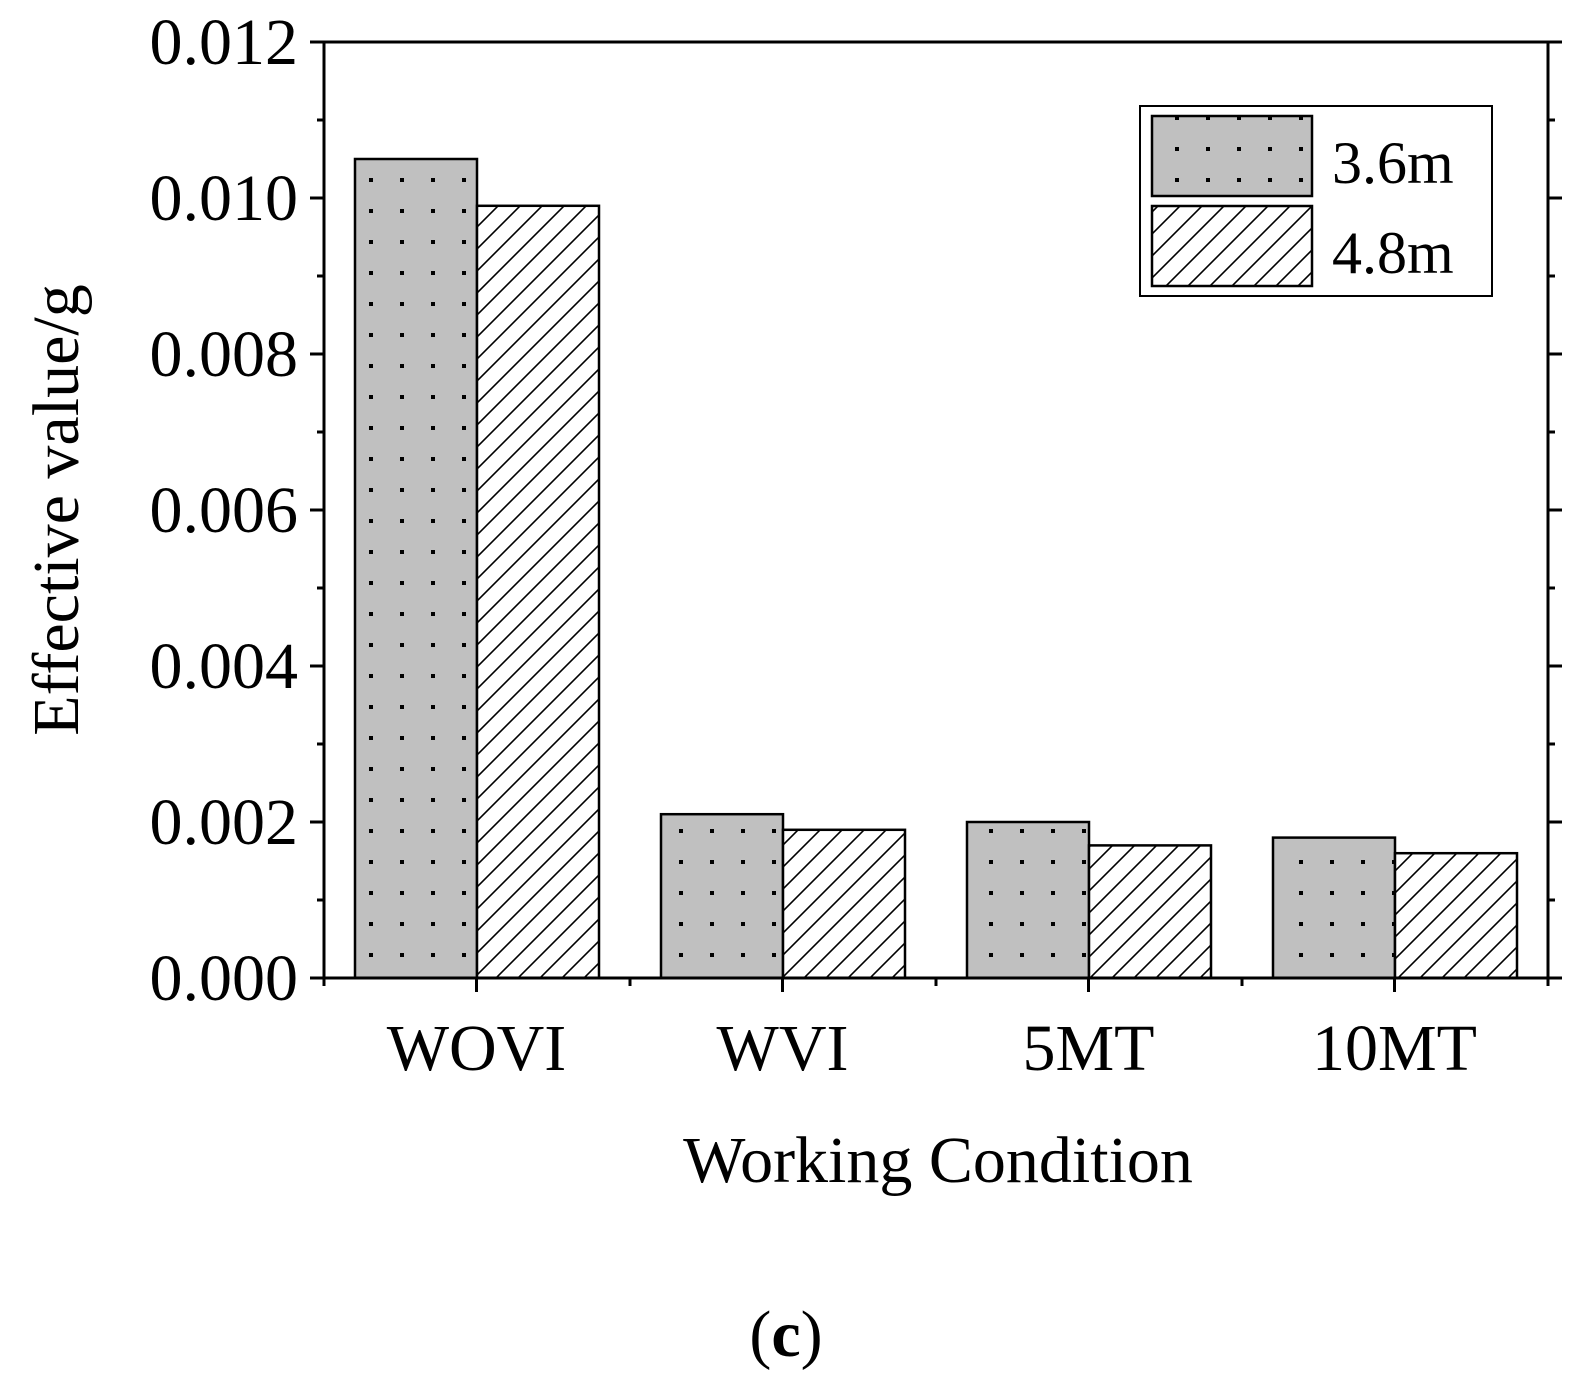 The height and width of the screenshot is (1397, 1590). Describe the element at coordinates (783, 1048) in the screenshot. I see `x-tick-label: WVI` at that location.